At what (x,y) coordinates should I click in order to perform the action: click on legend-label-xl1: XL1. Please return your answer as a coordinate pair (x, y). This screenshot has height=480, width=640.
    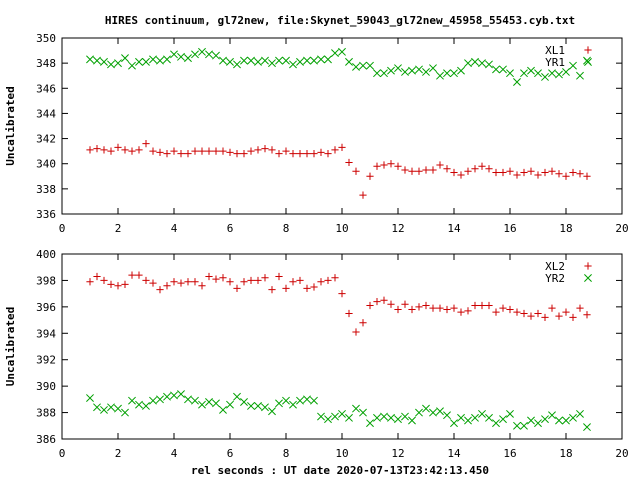
    Looking at the image, I should click on (555, 50).